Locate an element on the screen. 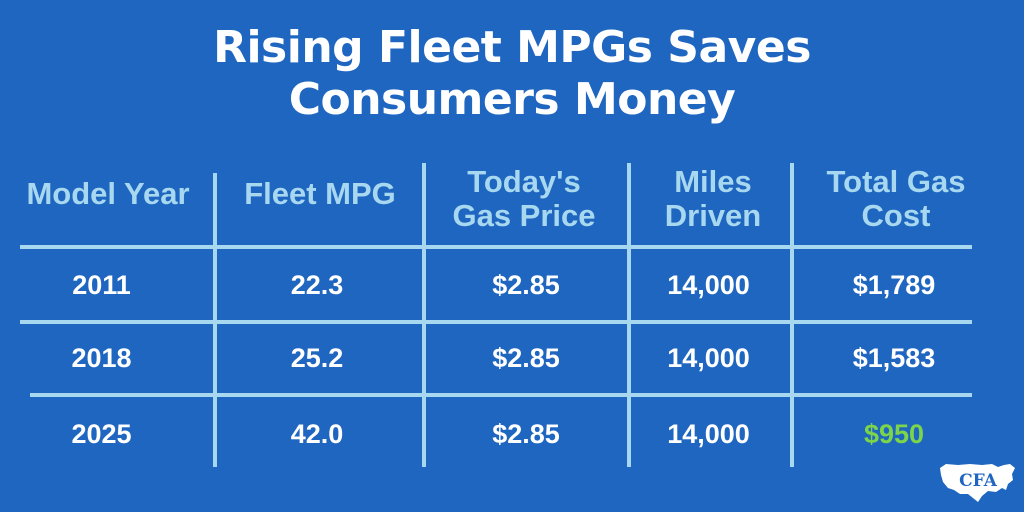 The height and width of the screenshot is (512, 1024). cell-total-gas-cost: $1,583 is located at coordinates (894, 358).